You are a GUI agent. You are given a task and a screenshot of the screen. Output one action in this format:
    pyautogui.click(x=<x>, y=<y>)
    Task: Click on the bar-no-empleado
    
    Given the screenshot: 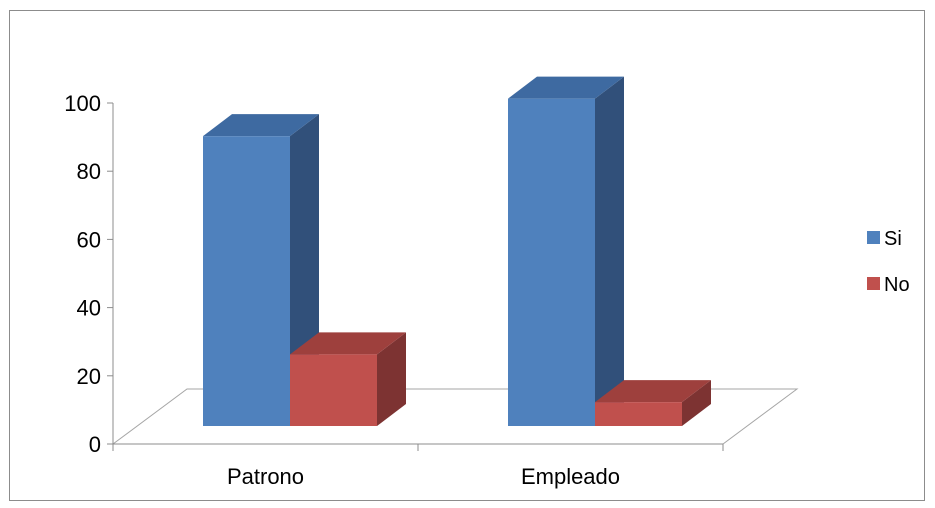 What is the action you would take?
    pyautogui.click(x=638, y=414)
    